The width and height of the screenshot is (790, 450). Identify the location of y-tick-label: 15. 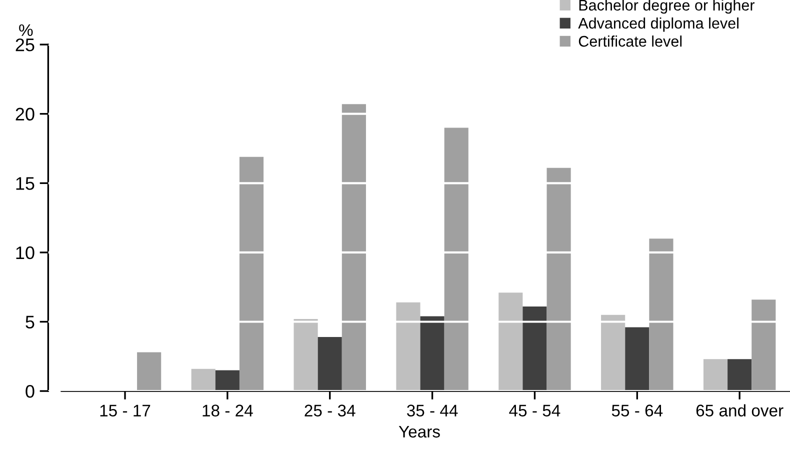
(25, 183).